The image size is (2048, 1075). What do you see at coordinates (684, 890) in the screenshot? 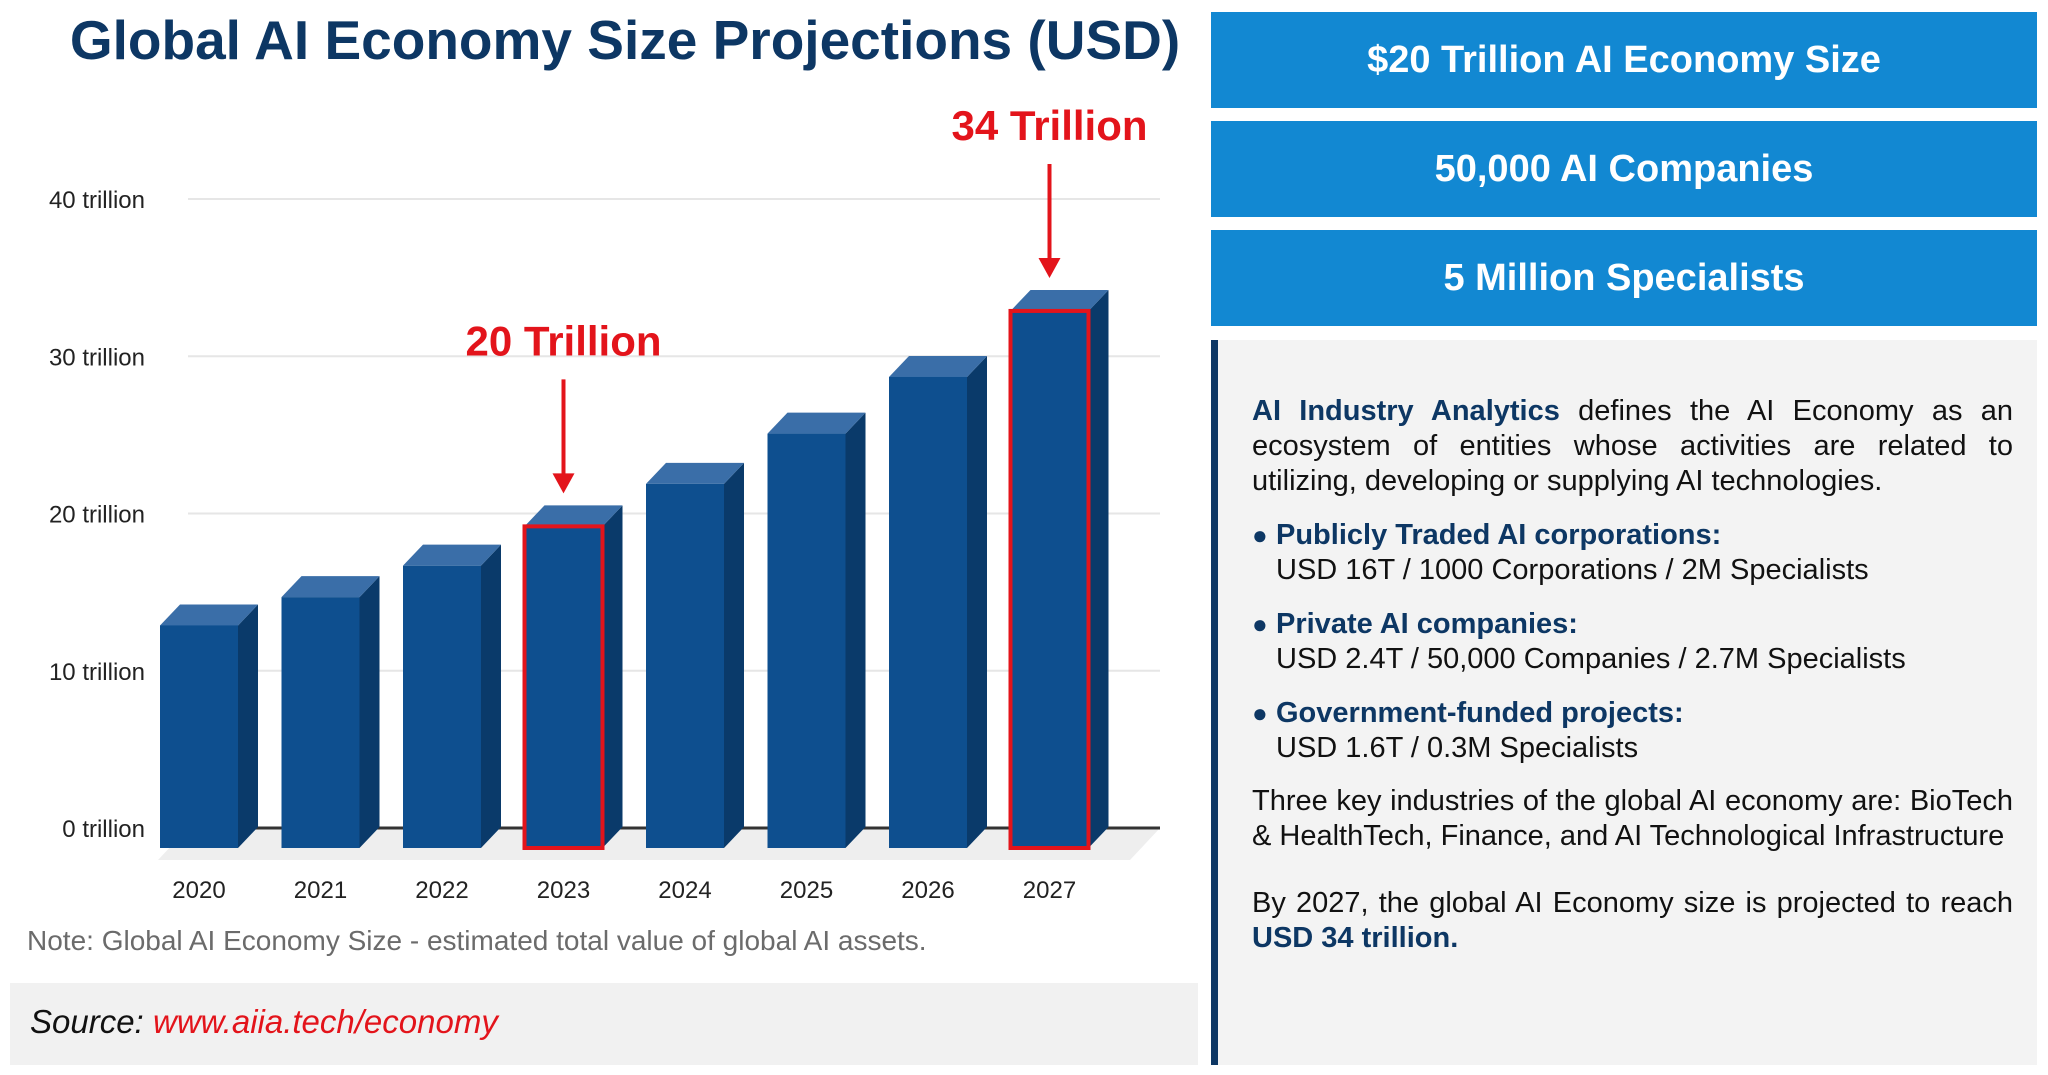
I see `x-tick-label: 2024` at bounding box center [684, 890].